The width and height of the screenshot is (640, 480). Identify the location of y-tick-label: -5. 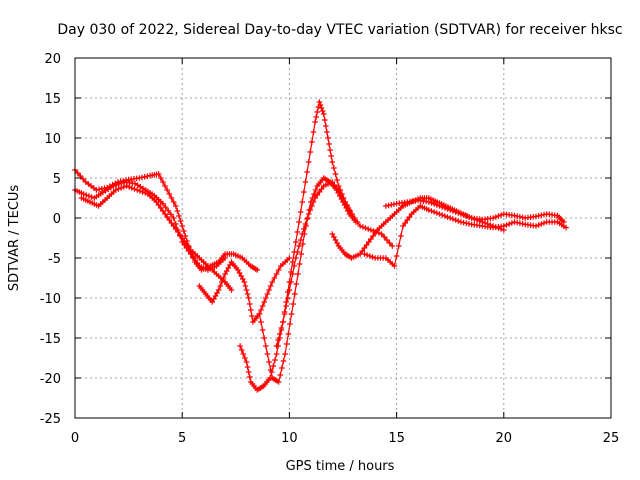
(54, 259).